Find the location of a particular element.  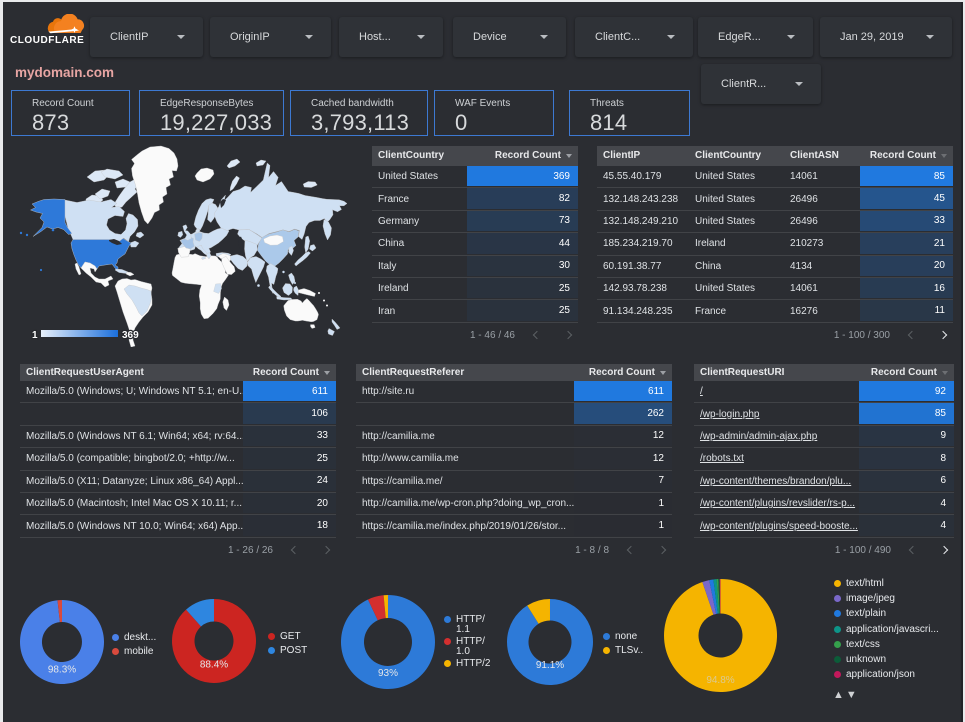

svg-text: 369 is located at coordinates (130, 335).